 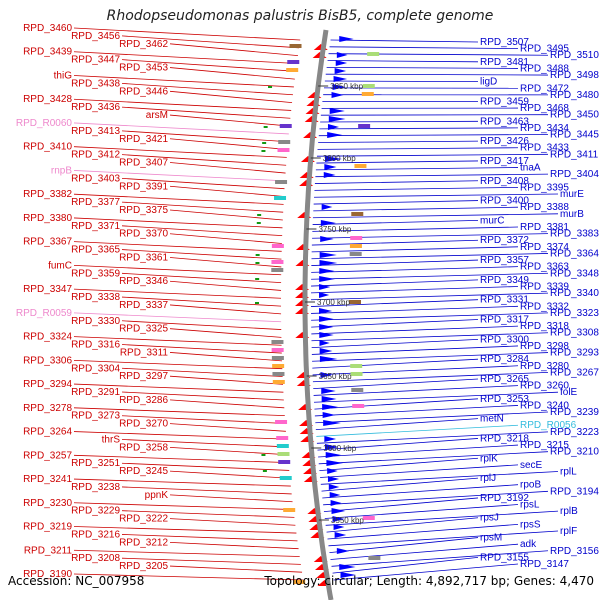 What do you see at coordinates (47, 99) in the screenshot?
I see `left-gene-label: RPD_3428` at bounding box center [47, 99].